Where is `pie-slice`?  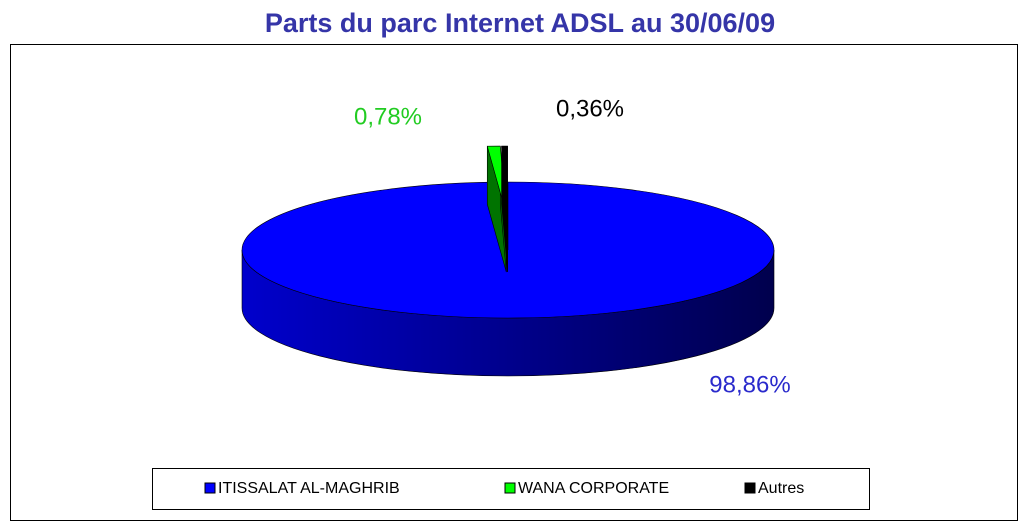 pie-slice is located at coordinates (504, 209).